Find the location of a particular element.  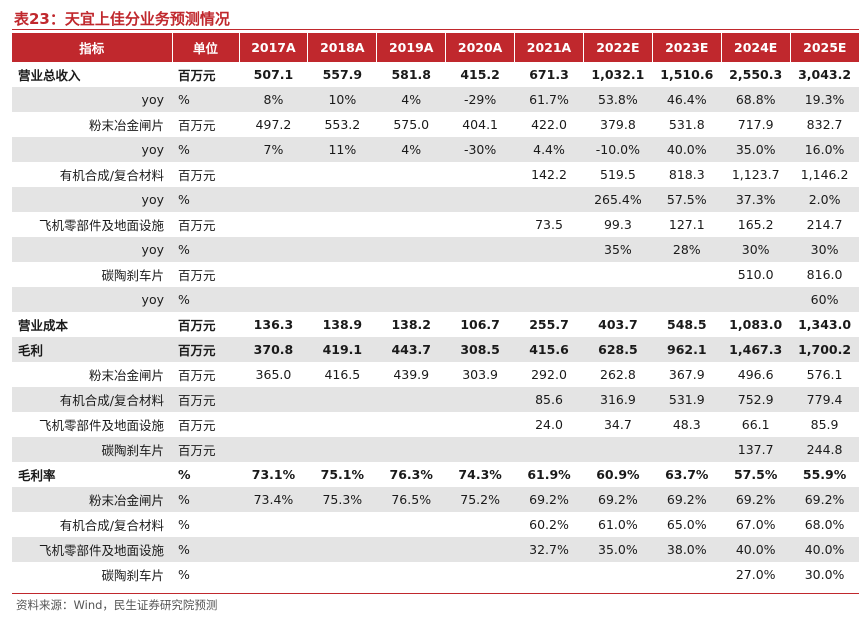

value-cell: 752.9 is located at coordinates (756, 399).